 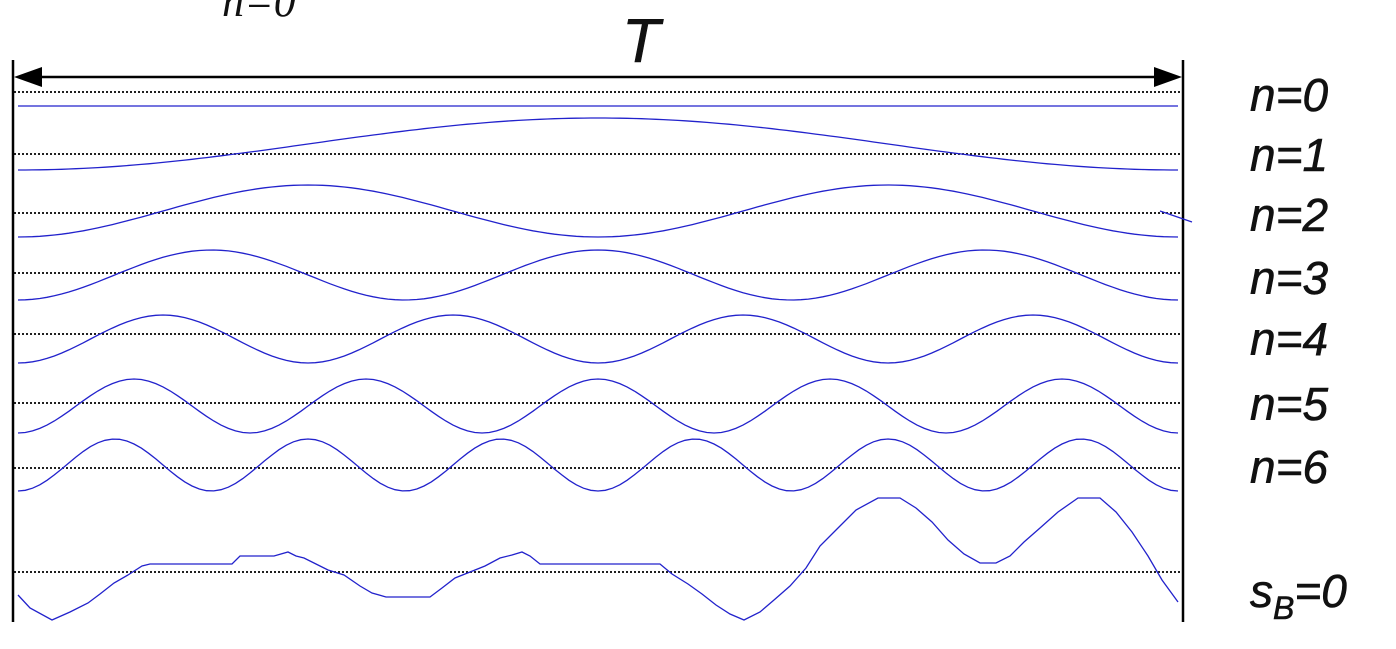 What do you see at coordinates (28, 77) in the screenshot?
I see `period-arrow-left-head` at bounding box center [28, 77].